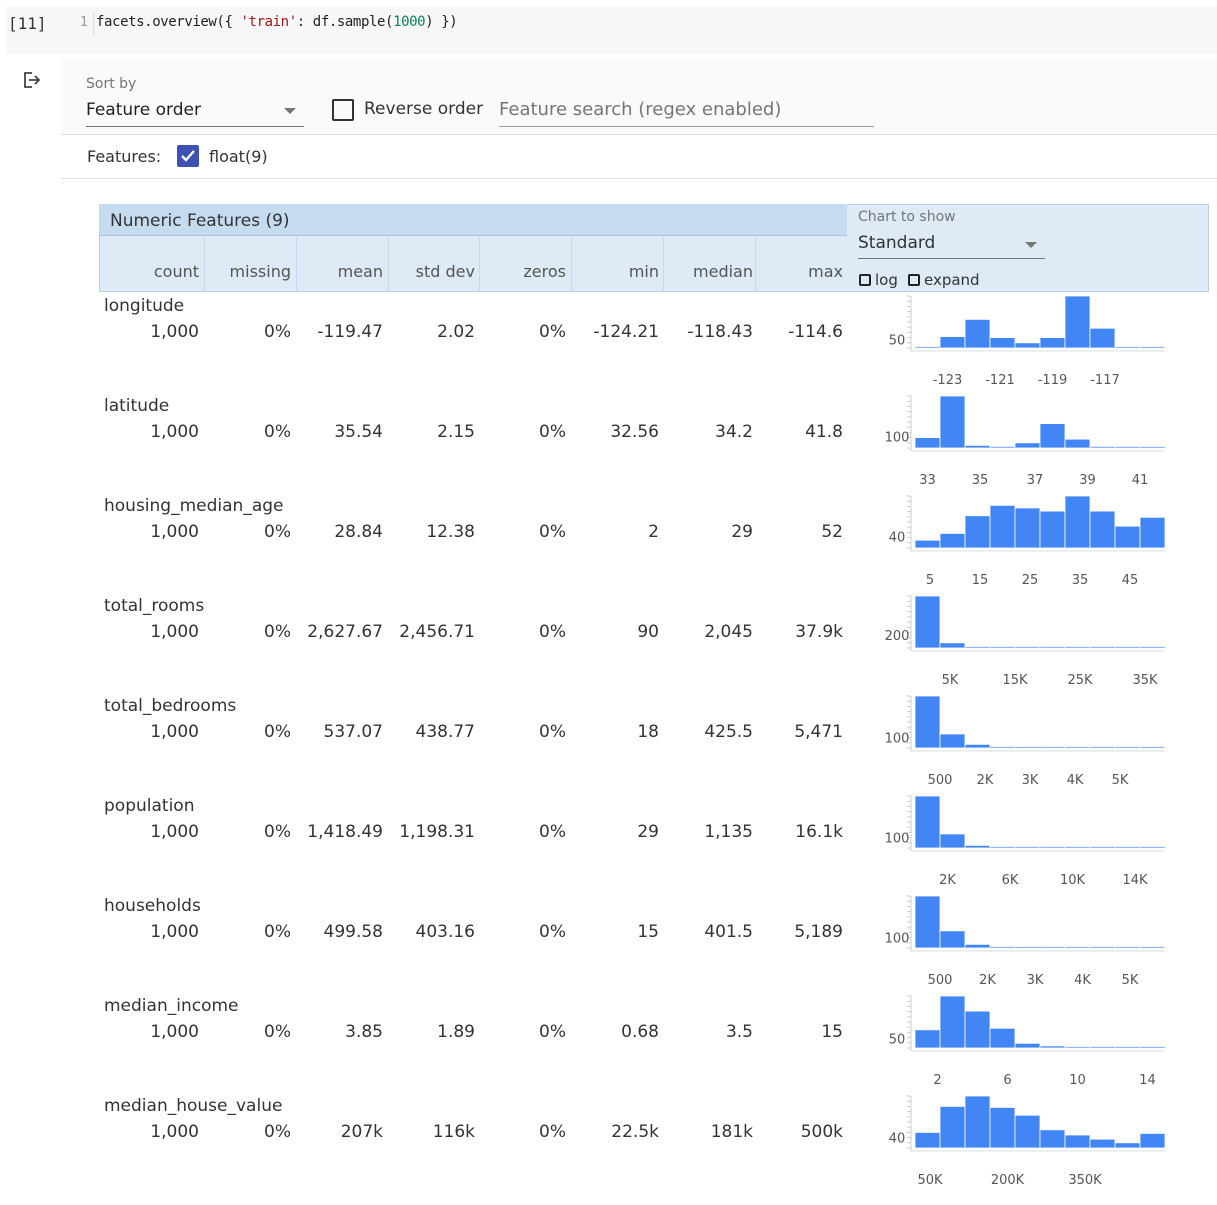 Image resolution: width=1217 pixels, height=1205 pixels. I want to click on expand-checkbox, so click(914, 280).